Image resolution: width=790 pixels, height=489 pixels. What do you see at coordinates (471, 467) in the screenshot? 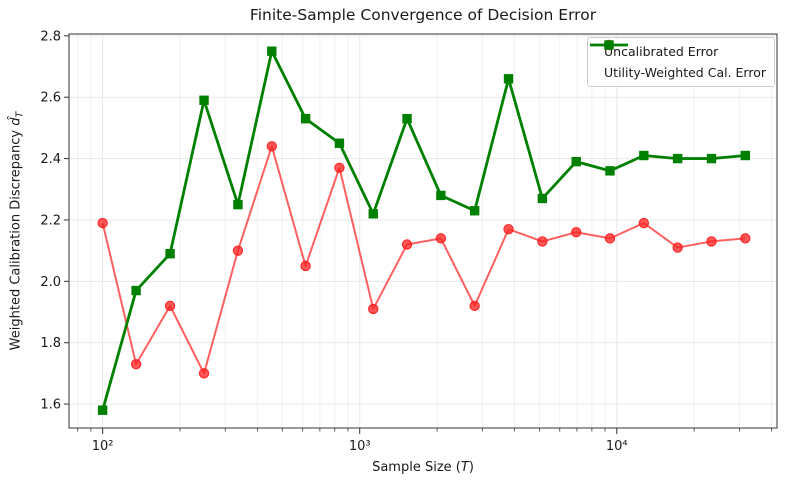
I see `x-axis-label-suffix: )` at bounding box center [471, 467].